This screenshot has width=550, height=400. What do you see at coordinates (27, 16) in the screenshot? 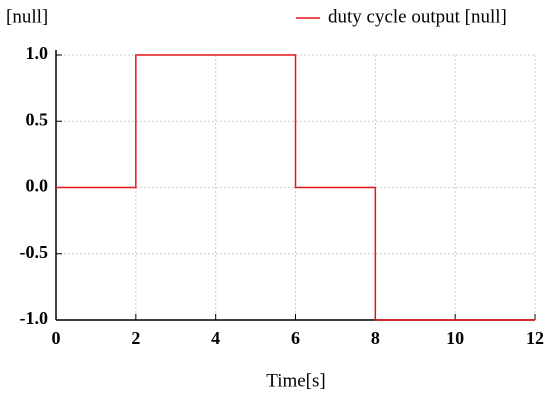
I see `y-axis-label: [null]` at bounding box center [27, 16].